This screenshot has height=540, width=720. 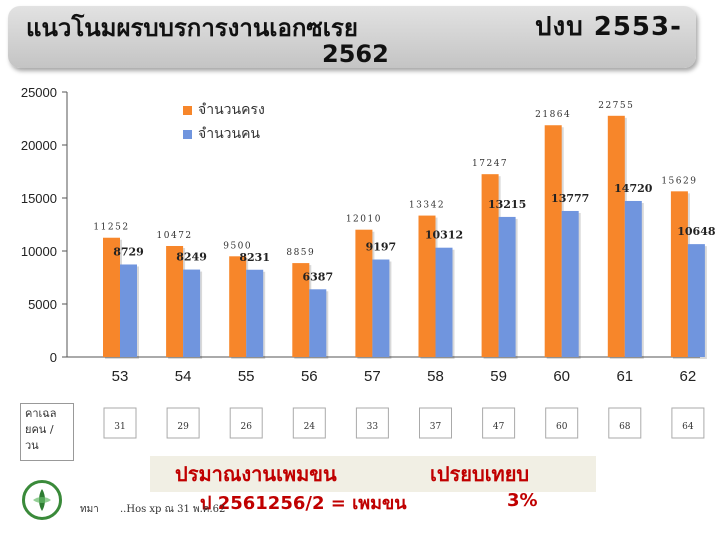 What do you see at coordinates (436, 427) in the screenshot?
I see `average-value: 37` at bounding box center [436, 427].